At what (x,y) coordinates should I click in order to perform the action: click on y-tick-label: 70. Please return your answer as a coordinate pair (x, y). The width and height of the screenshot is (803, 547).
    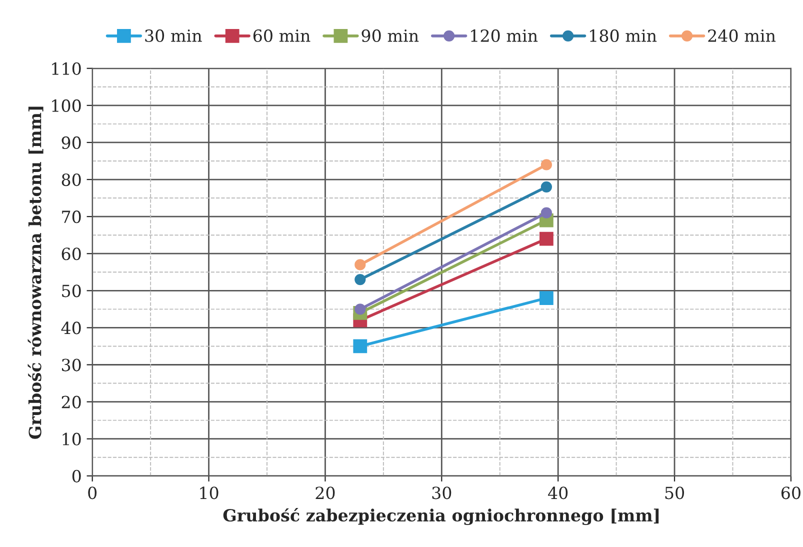
    Looking at the image, I should click on (71, 217).